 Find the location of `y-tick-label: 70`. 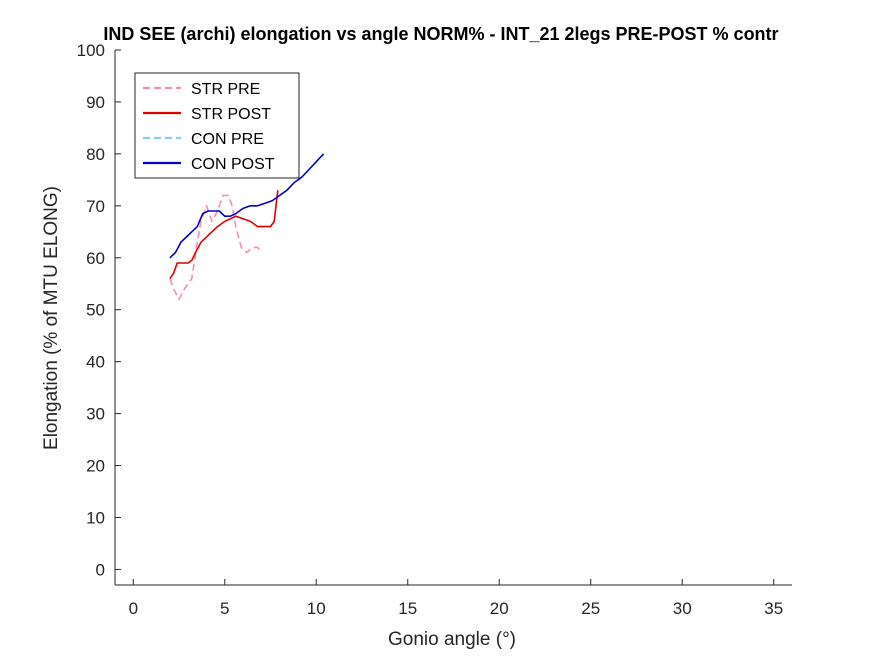

y-tick-label: 70 is located at coordinates (95, 206).